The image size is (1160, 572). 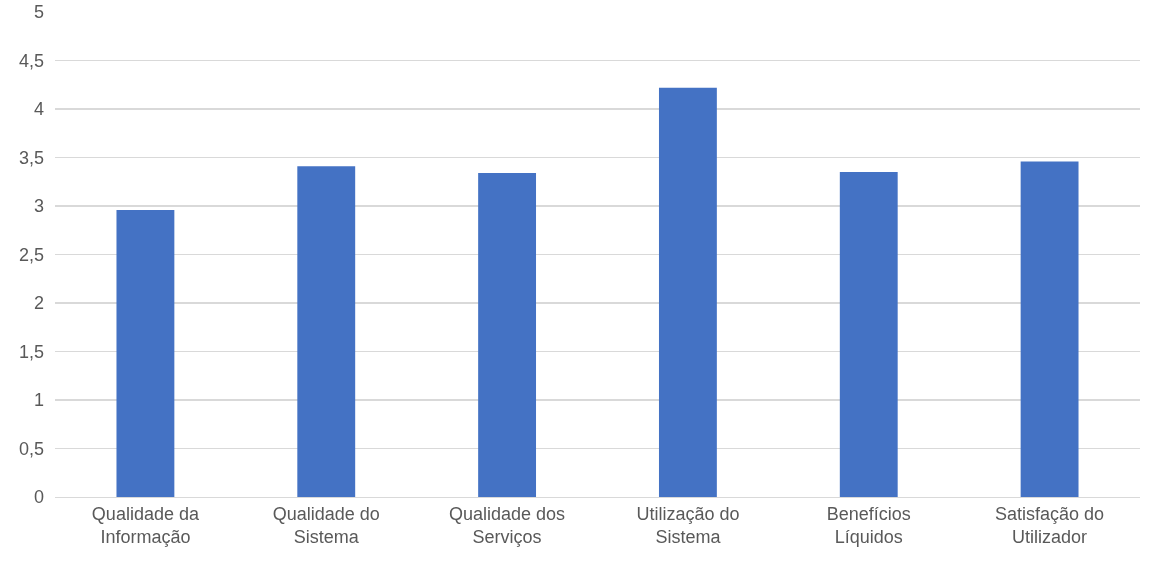 What do you see at coordinates (31, 254) in the screenshot?
I see `y-tick-label: 2,5` at bounding box center [31, 254].